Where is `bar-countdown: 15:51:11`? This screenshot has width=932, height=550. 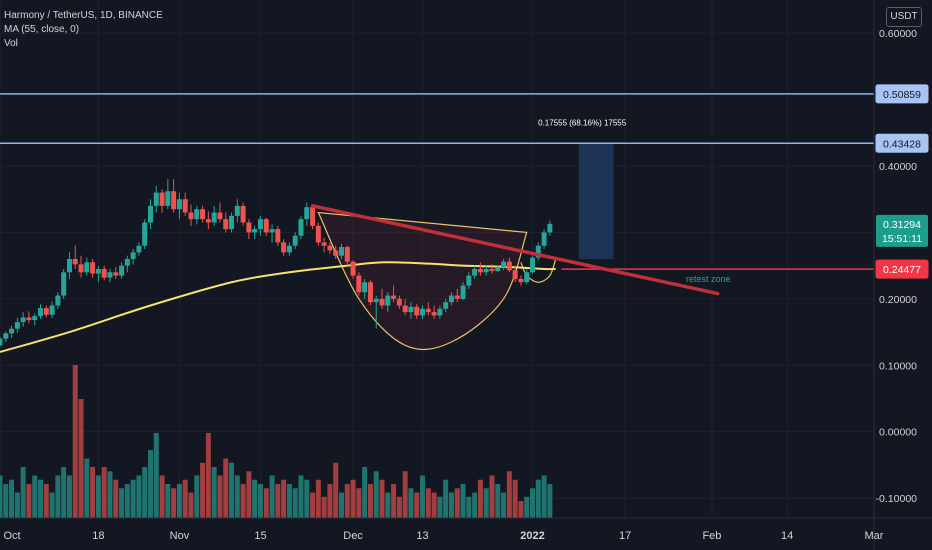 bar-countdown: 15:51:11 is located at coordinates (902, 239).